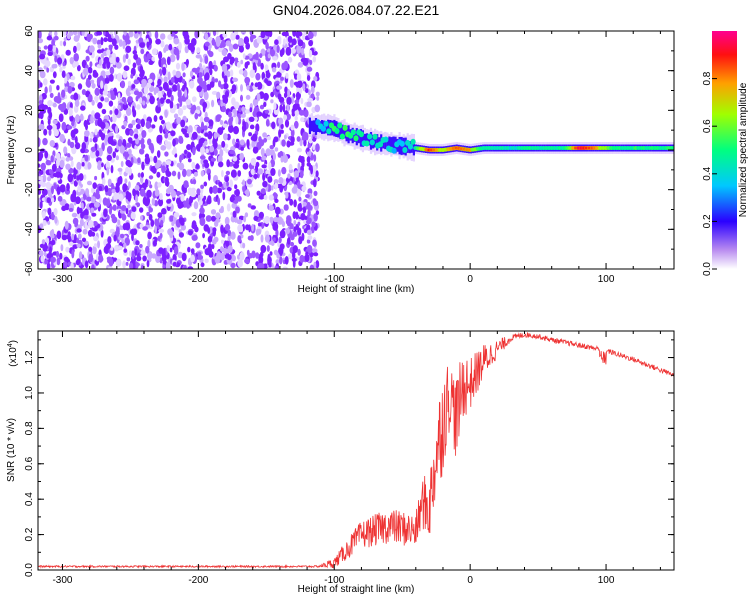  I want to click on spectrogram-x-tick-label: -300, so click(62, 279).